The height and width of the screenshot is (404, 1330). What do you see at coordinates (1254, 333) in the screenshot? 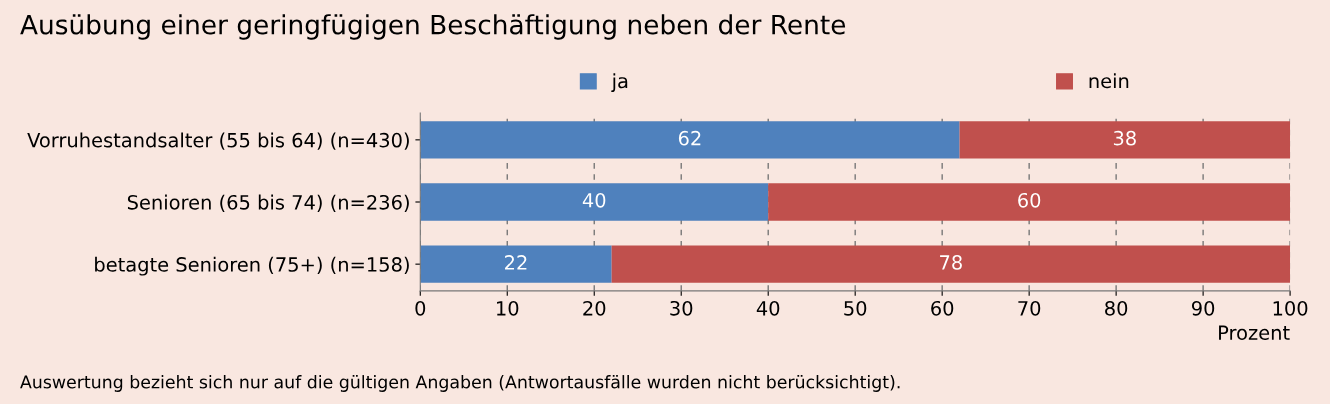
I see `x-axis-title: Prozent` at bounding box center [1254, 333].